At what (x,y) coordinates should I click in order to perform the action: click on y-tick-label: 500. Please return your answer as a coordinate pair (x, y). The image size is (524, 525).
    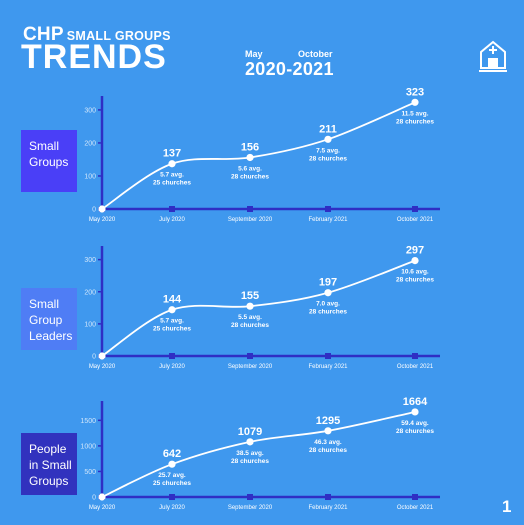
    Looking at the image, I should click on (90, 472).